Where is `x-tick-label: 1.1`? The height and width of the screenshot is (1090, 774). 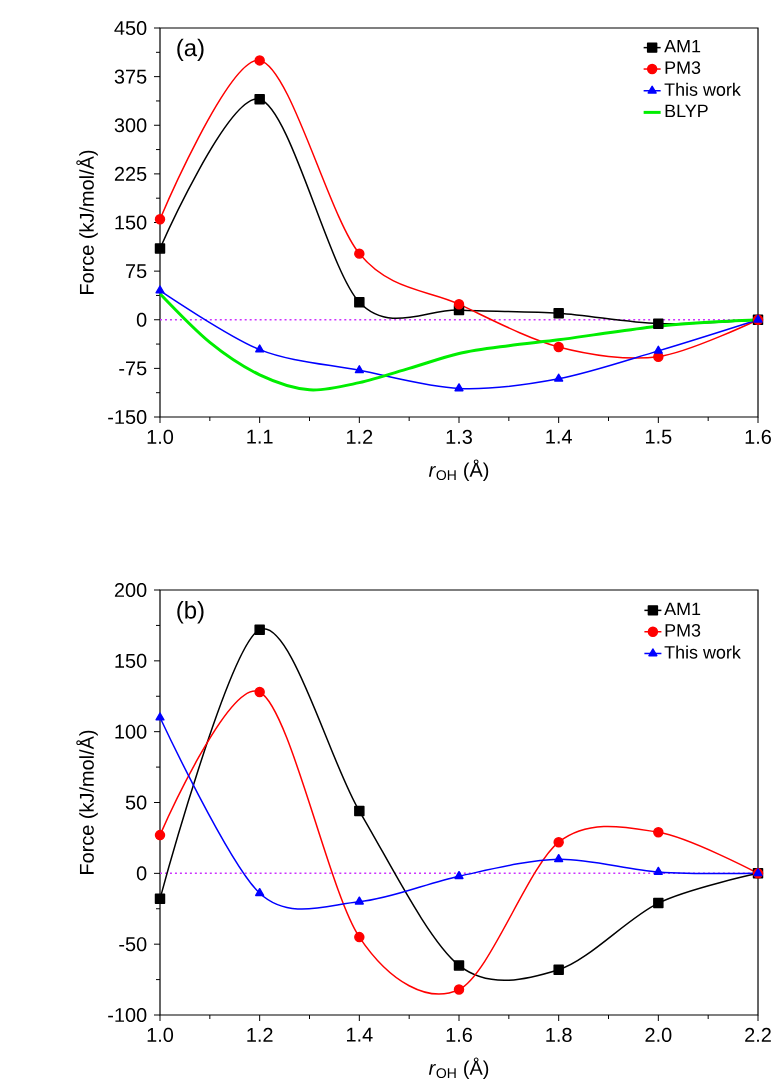 x-tick-label: 1.1 is located at coordinates (260, 436).